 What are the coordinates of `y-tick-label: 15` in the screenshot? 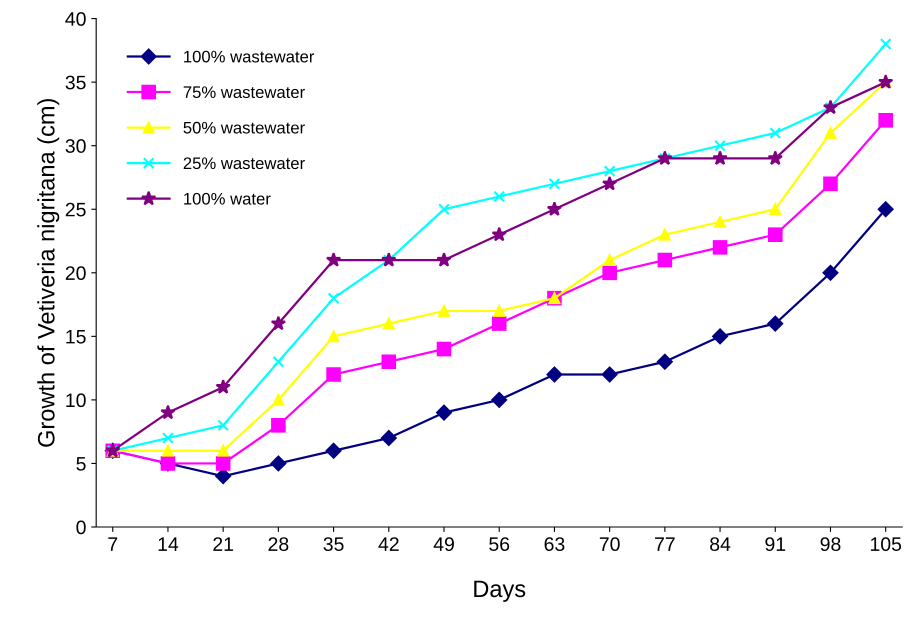 It's located at (76, 337).